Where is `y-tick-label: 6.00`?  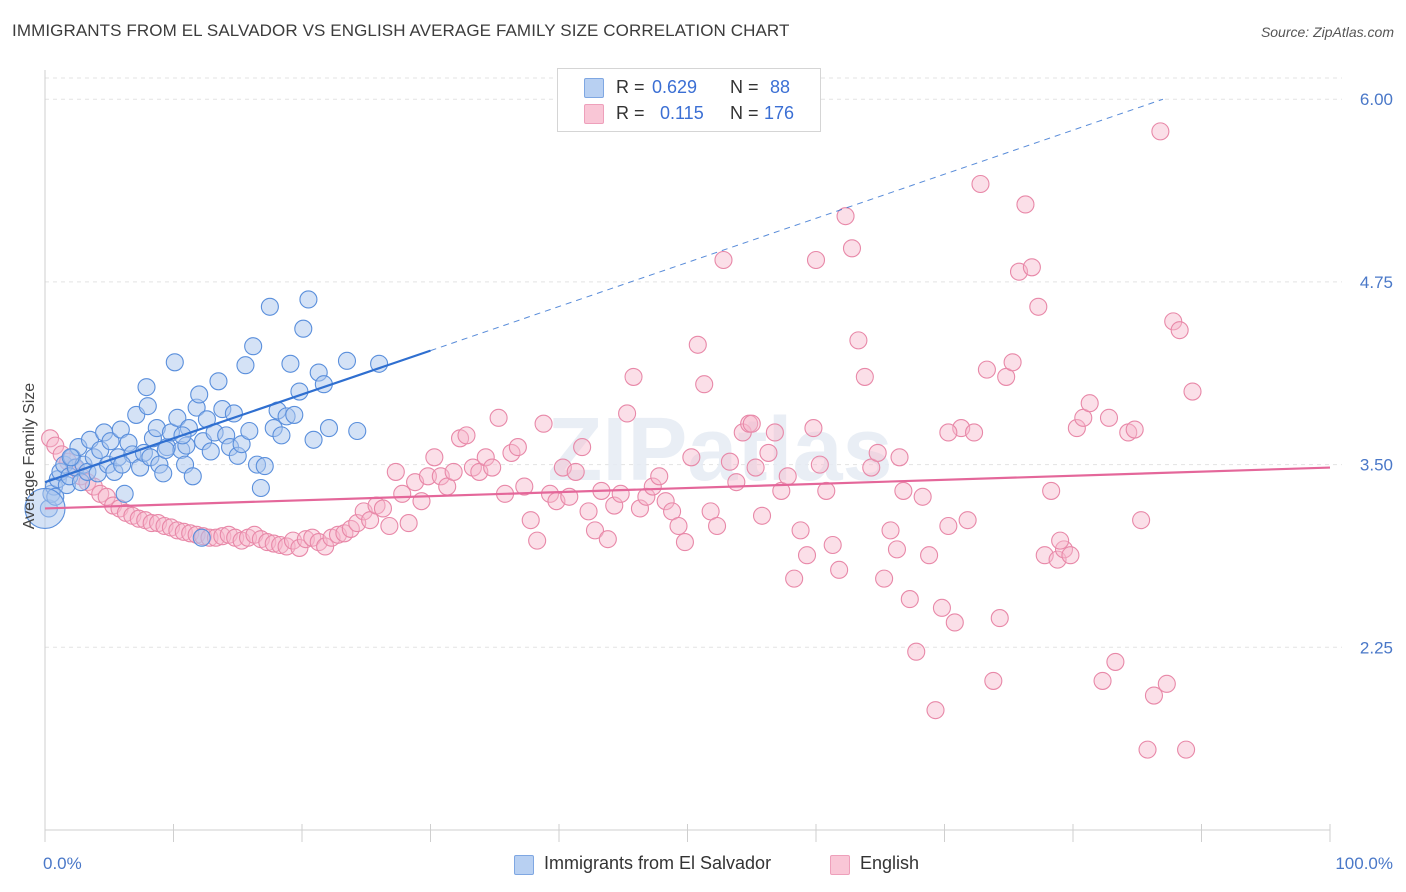
y-tick-label: 6.00 is located at coordinates (1376, 99).